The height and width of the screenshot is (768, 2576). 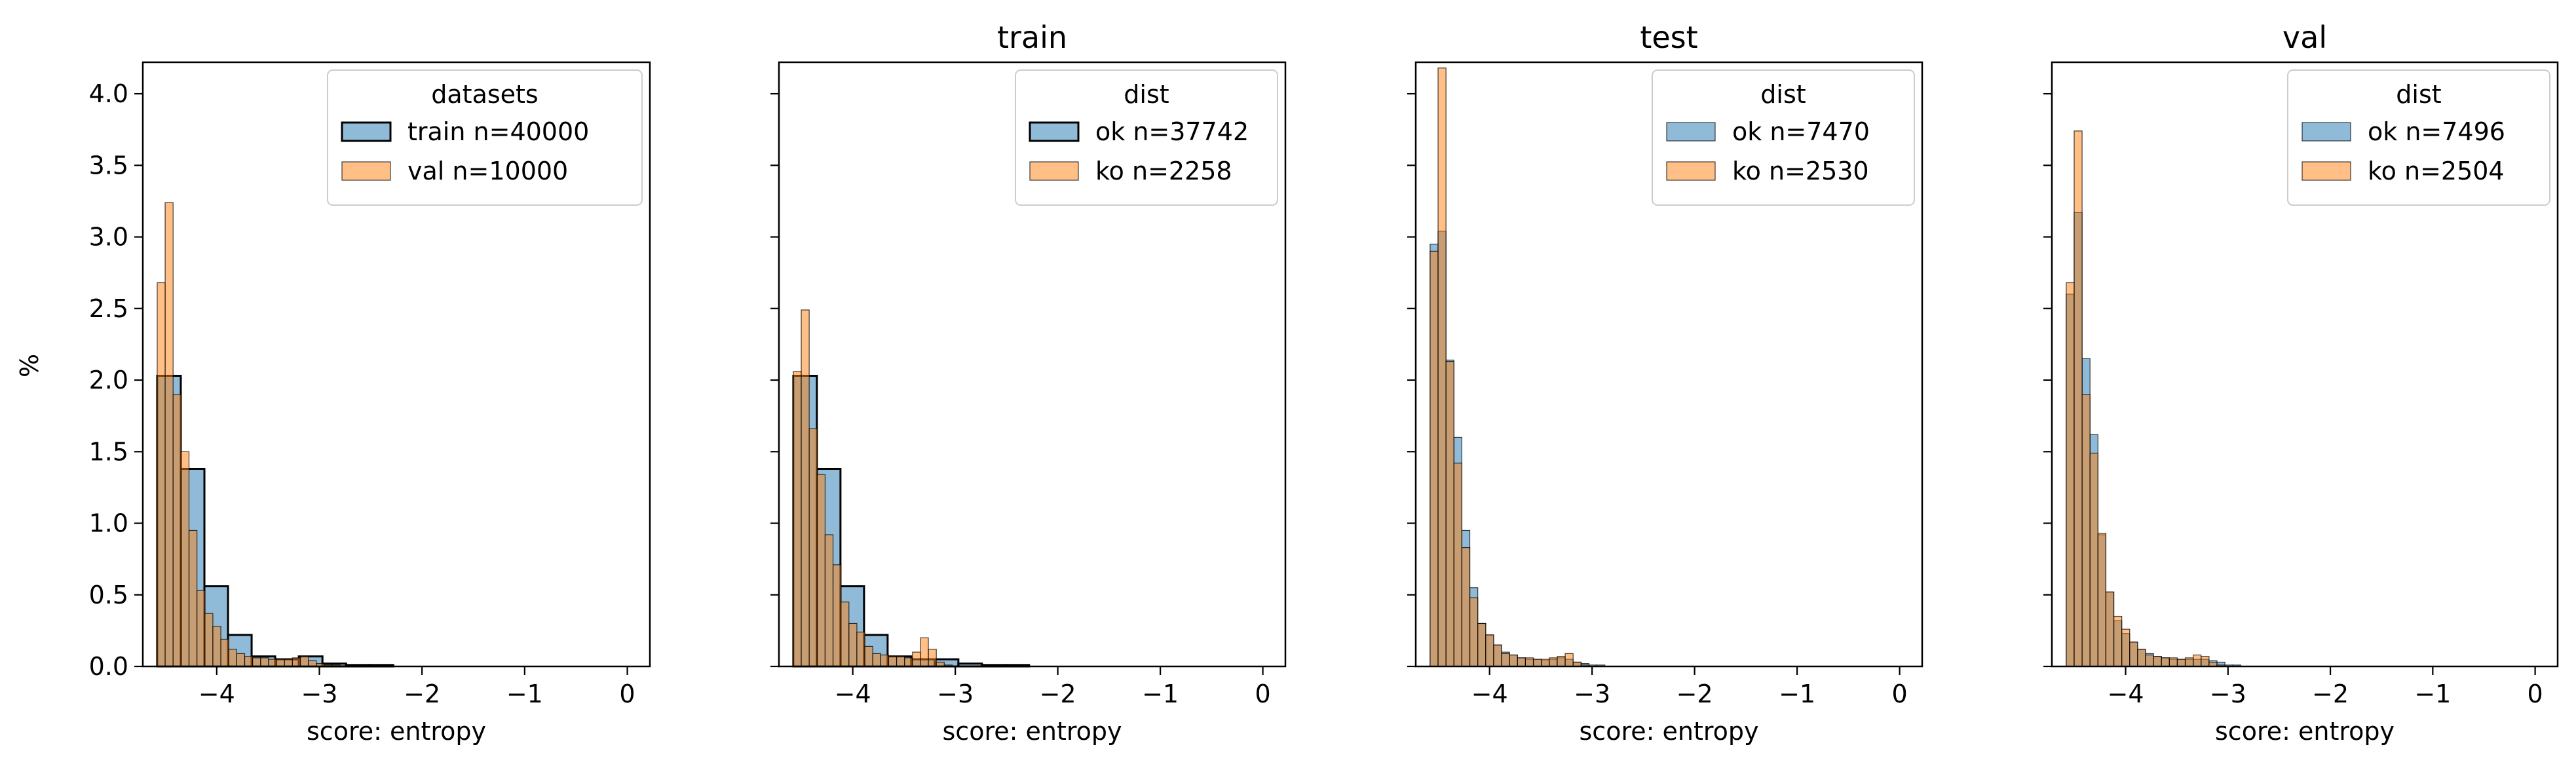 What do you see at coordinates (485, 94) in the screenshot?
I see `legend-title: datasets` at bounding box center [485, 94].